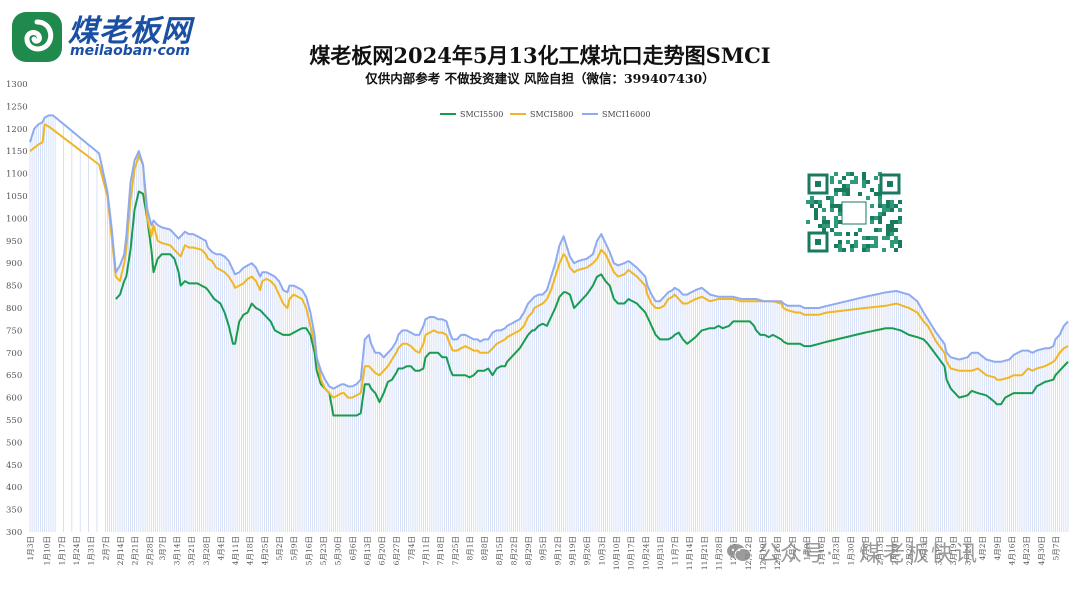 This screenshot has width=1080, height=597. Describe the element at coordinates (1041, 550) in the screenshot. I see `x-tick-label: 4月30日` at that location.